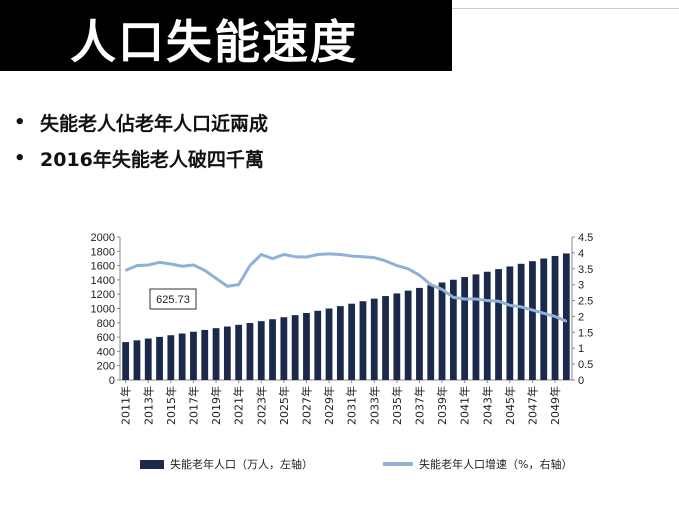  What do you see at coordinates (565, 4) in the screenshot?
I see `top-rule` at bounding box center [565, 4].